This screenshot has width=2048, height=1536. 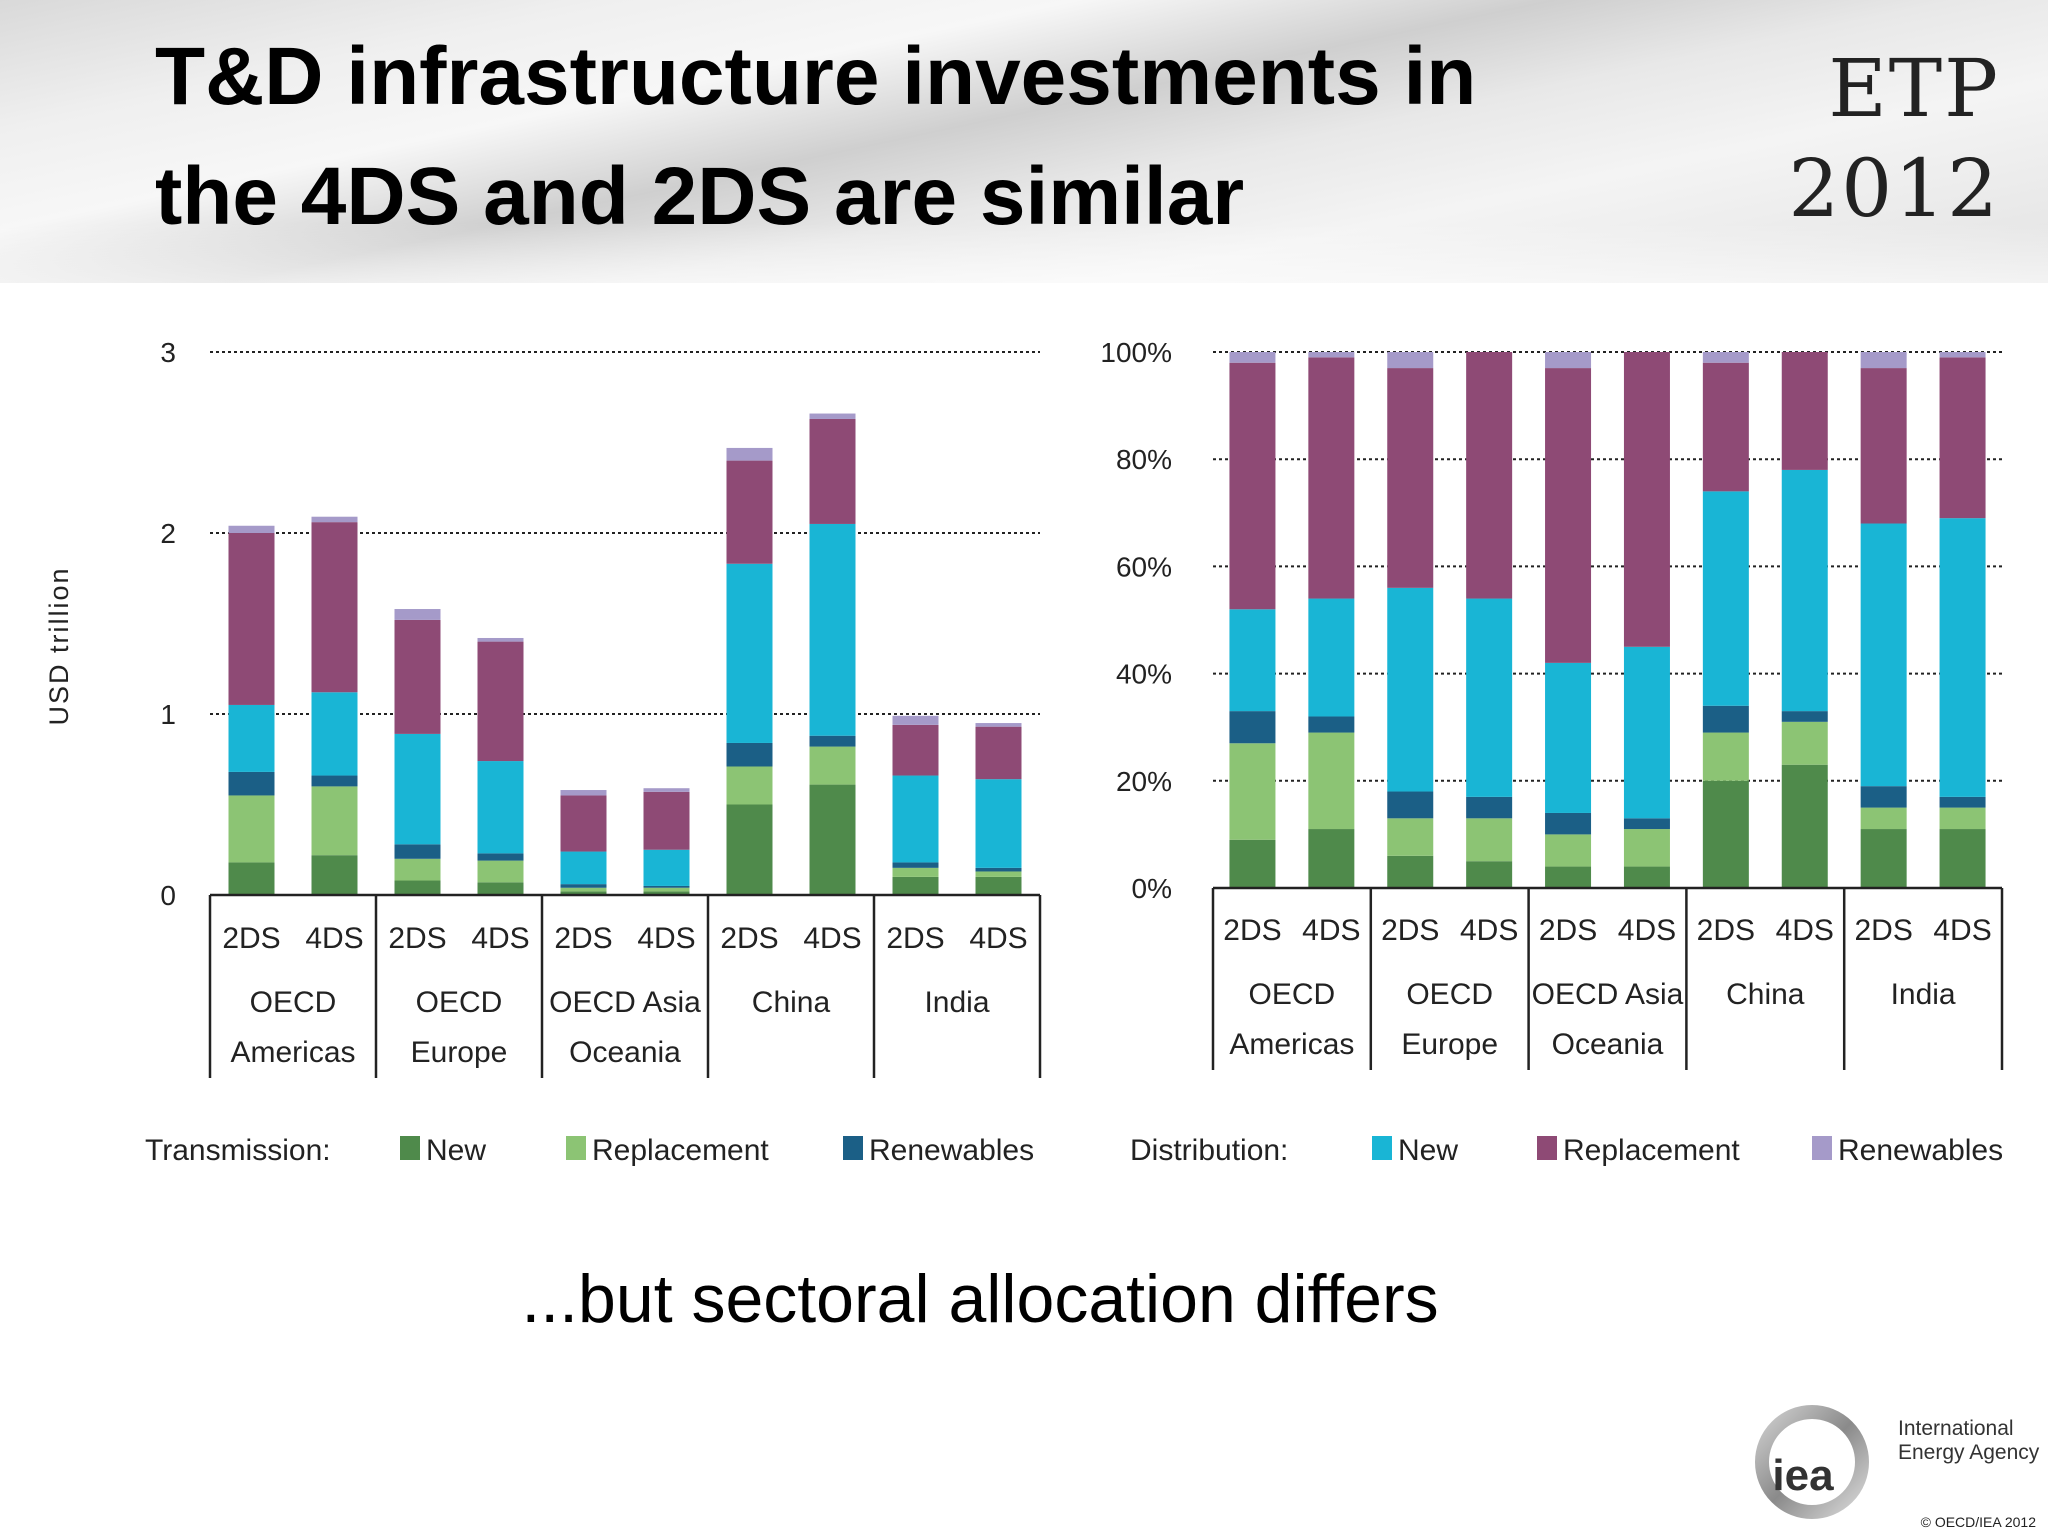 I want to click on y-tick-label: 1, so click(x=168, y=714).